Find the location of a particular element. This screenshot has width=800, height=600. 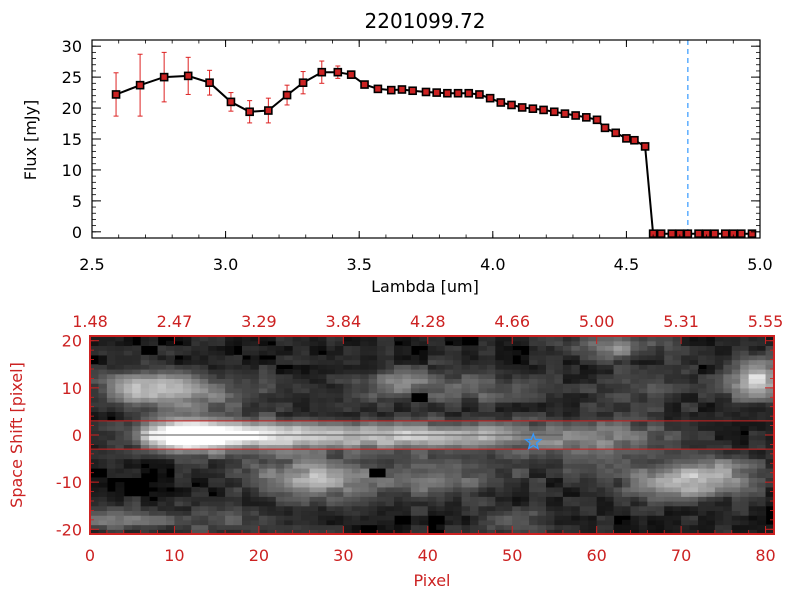

x-axis-label-pixel: Pixel is located at coordinates (431, 580).